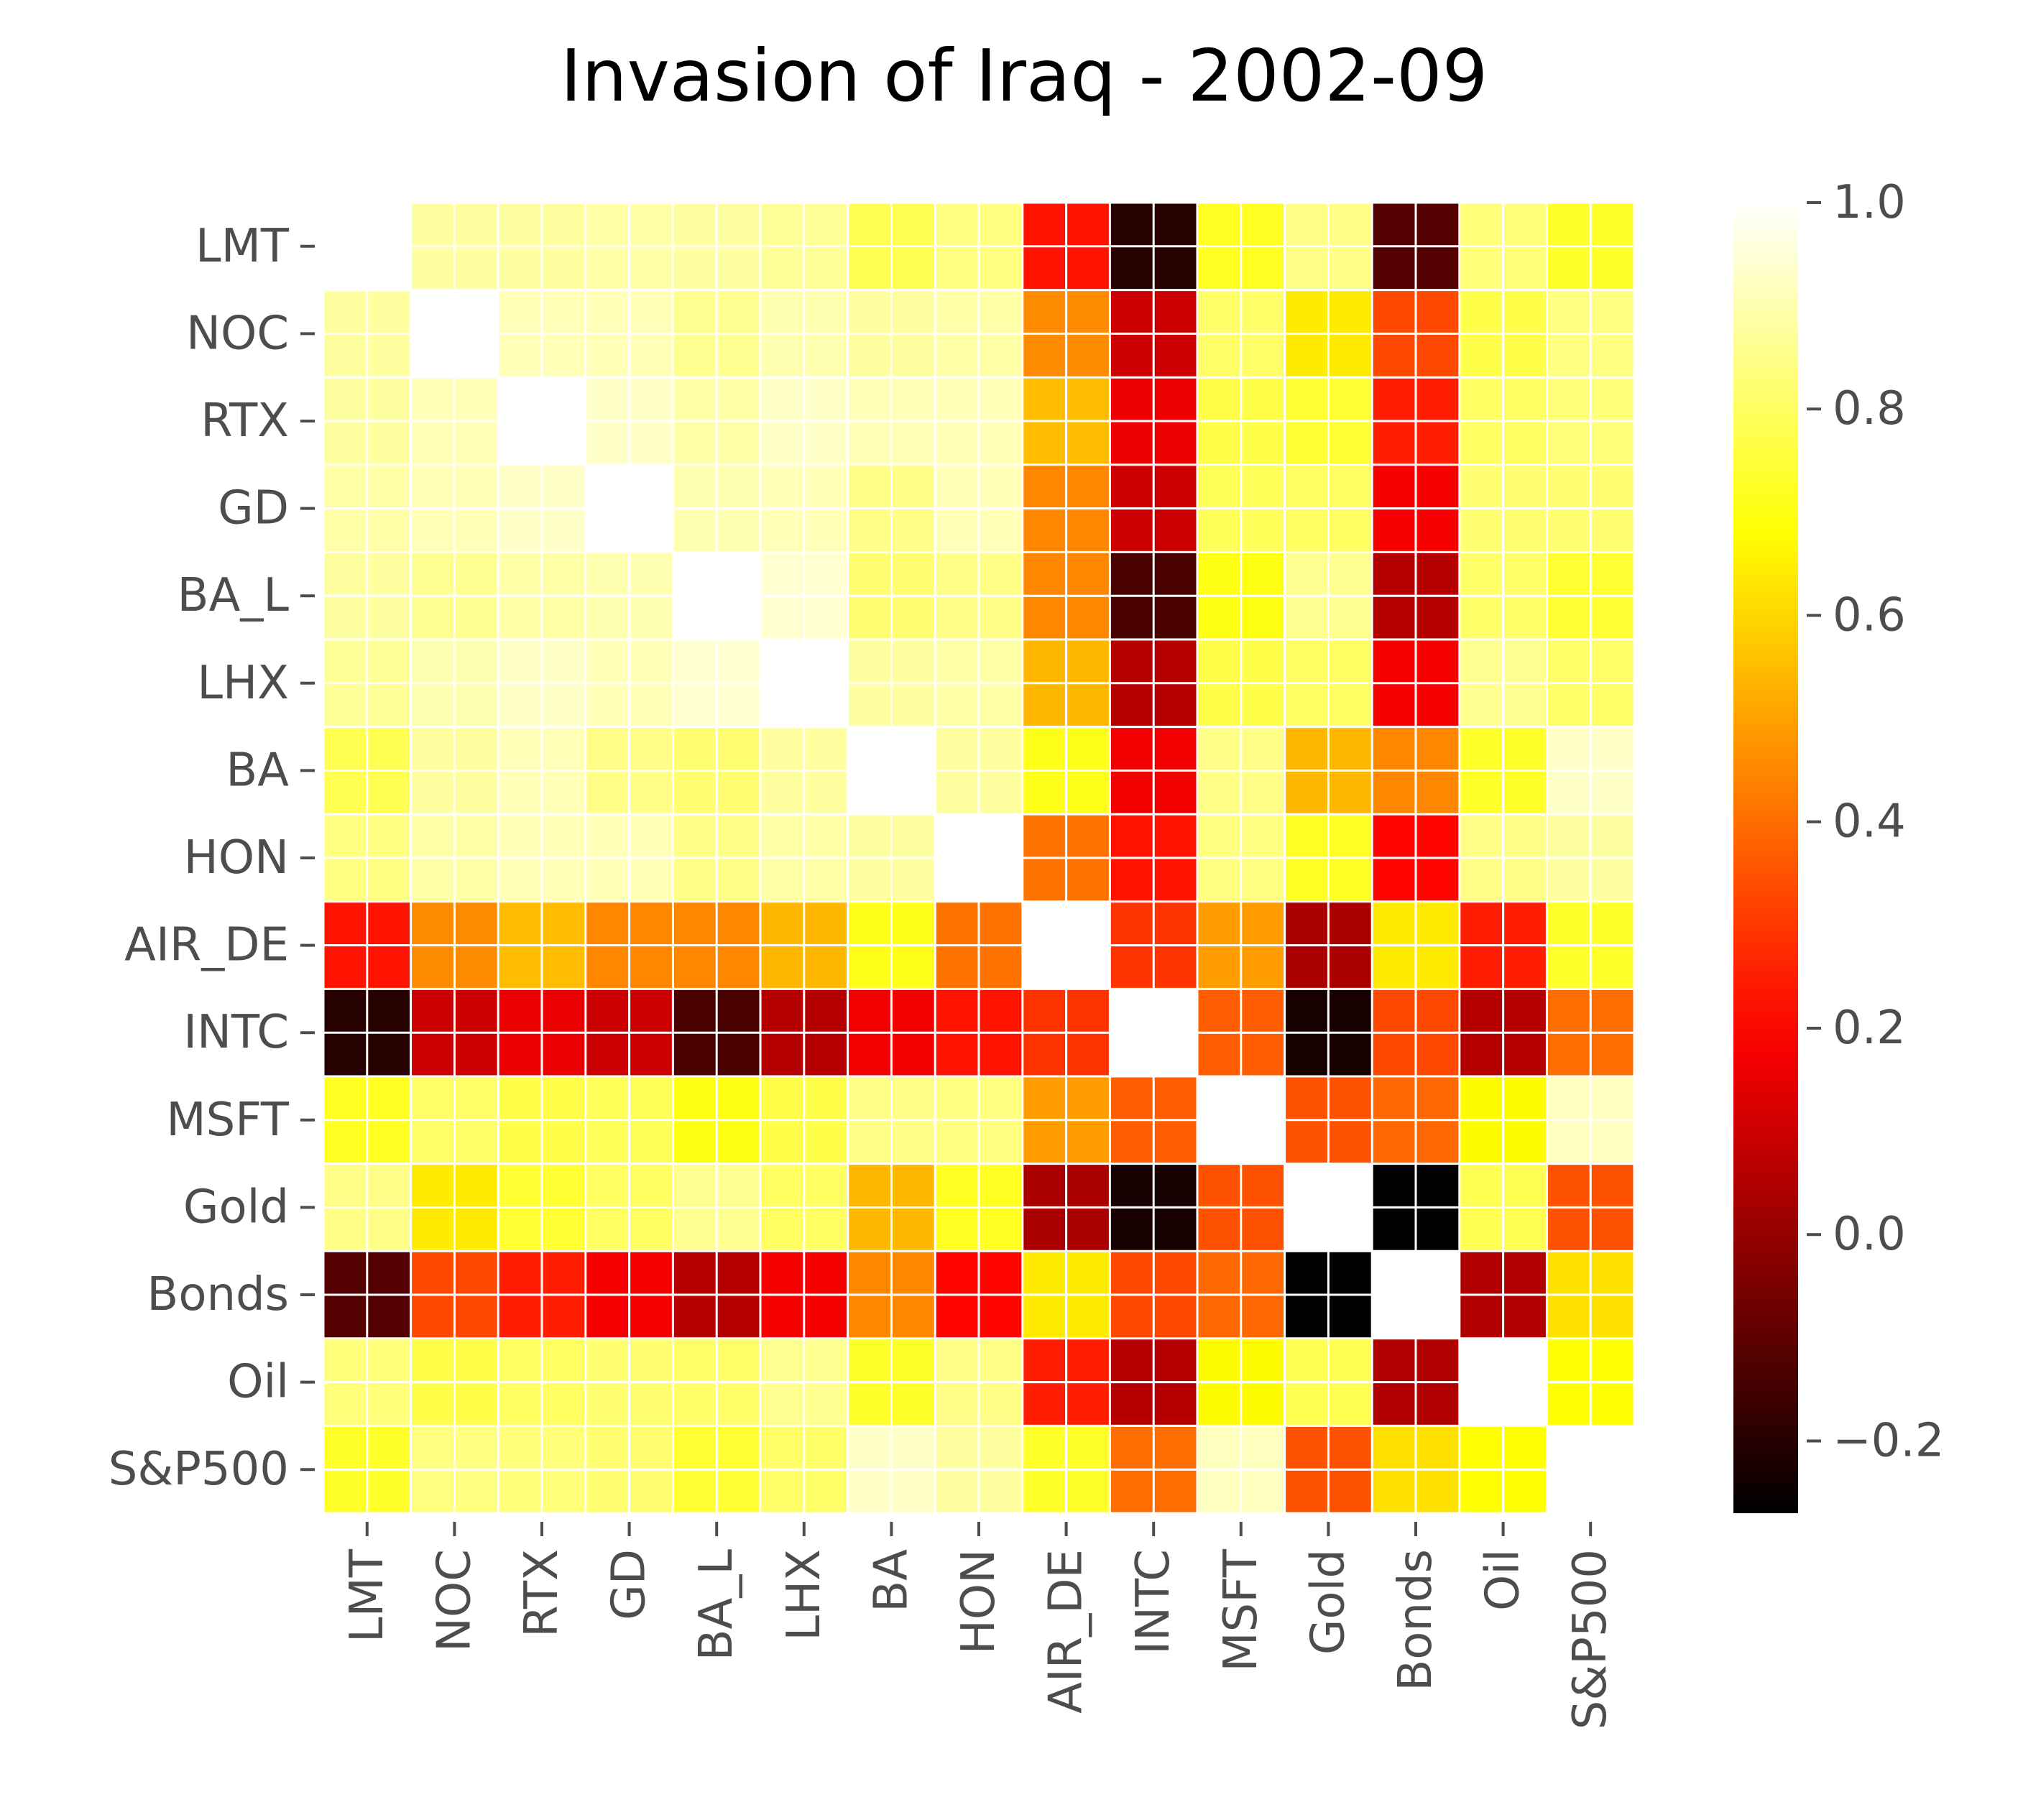  Describe the element at coordinates (245, 421) in the screenshot. I see `y-tick-label: RTX` at that location.